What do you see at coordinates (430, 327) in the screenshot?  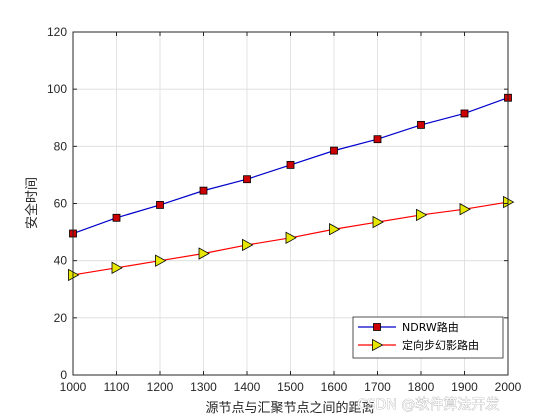 I see `legend-label-ndrw: NDRW路由` at bounding box center [430, 327].